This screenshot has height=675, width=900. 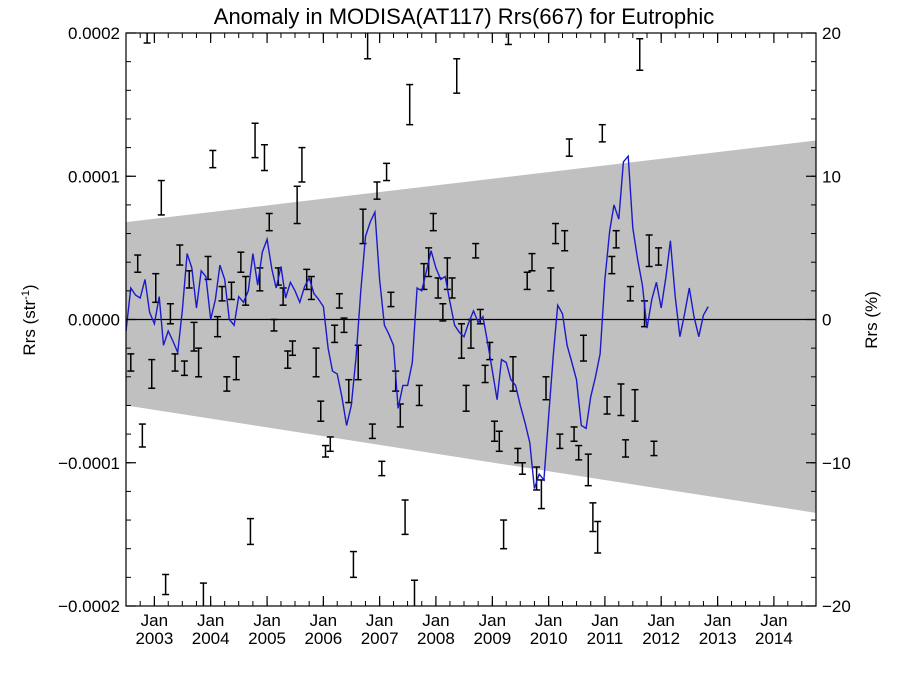 I want to click on y-tick-label: 0.0002, so click(x=94, y=33).